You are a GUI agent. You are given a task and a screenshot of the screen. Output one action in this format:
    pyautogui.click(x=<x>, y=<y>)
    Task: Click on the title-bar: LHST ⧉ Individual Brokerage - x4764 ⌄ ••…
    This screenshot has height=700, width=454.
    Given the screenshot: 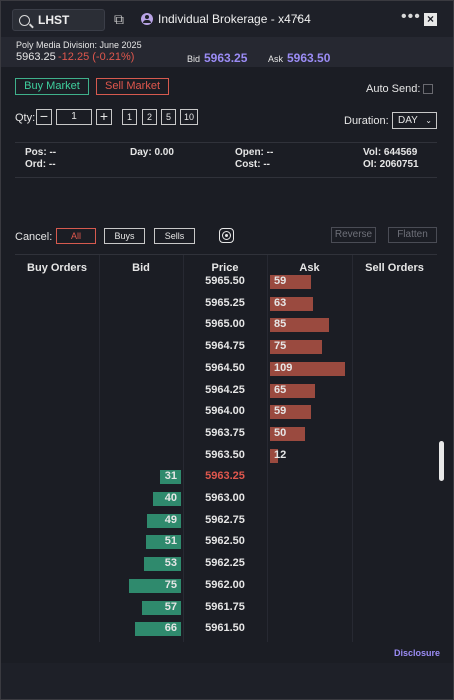 What is the action you would take?
    pyautogui.click(x=227, y=19)
    